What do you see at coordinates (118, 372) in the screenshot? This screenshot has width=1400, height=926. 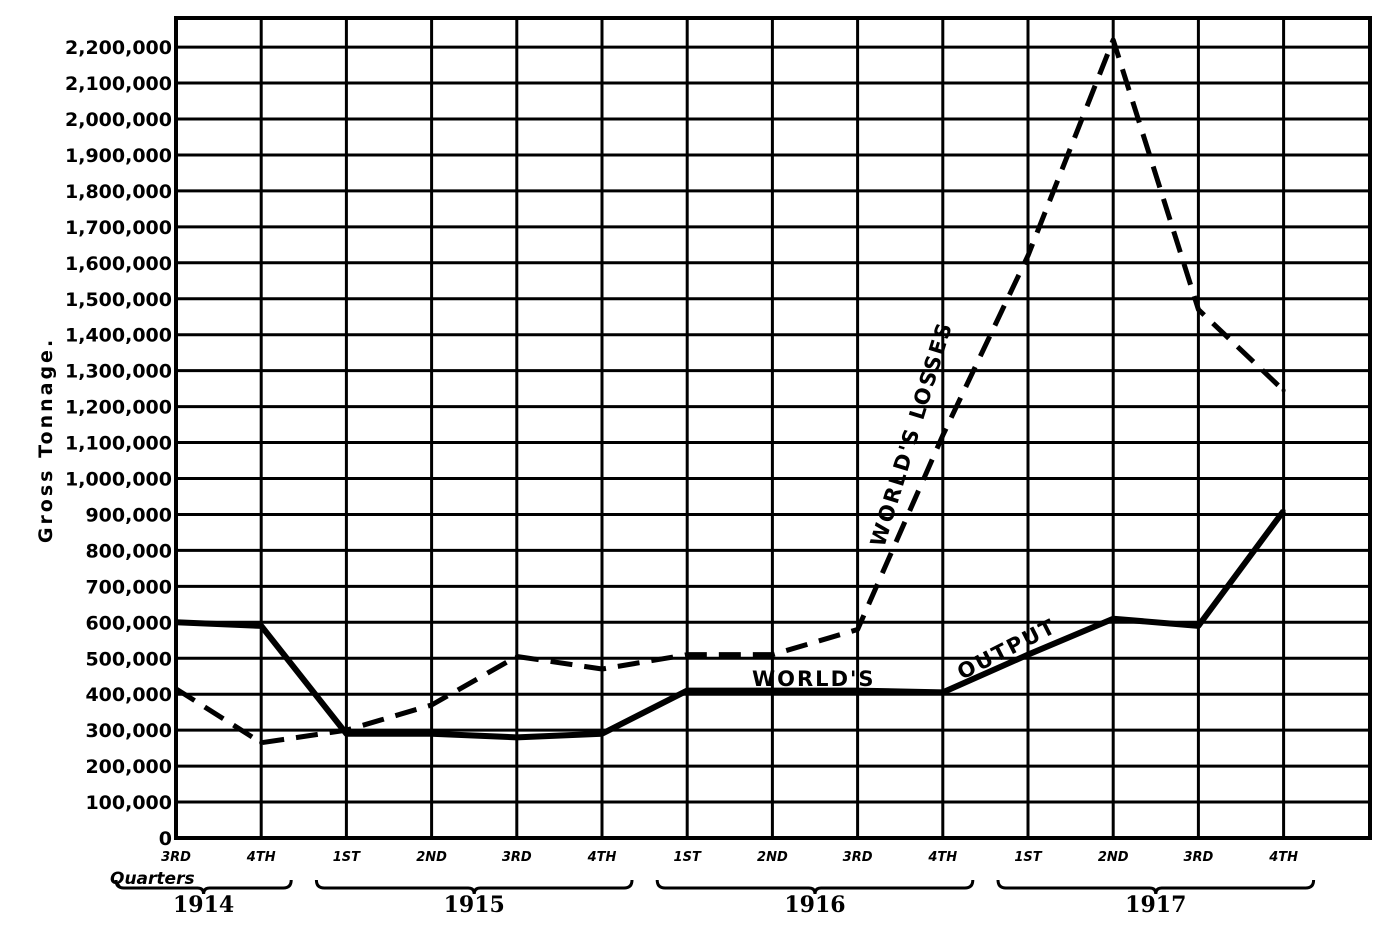 I see `y-tick-label: 1,300,000` at bounding box center [118, 372].